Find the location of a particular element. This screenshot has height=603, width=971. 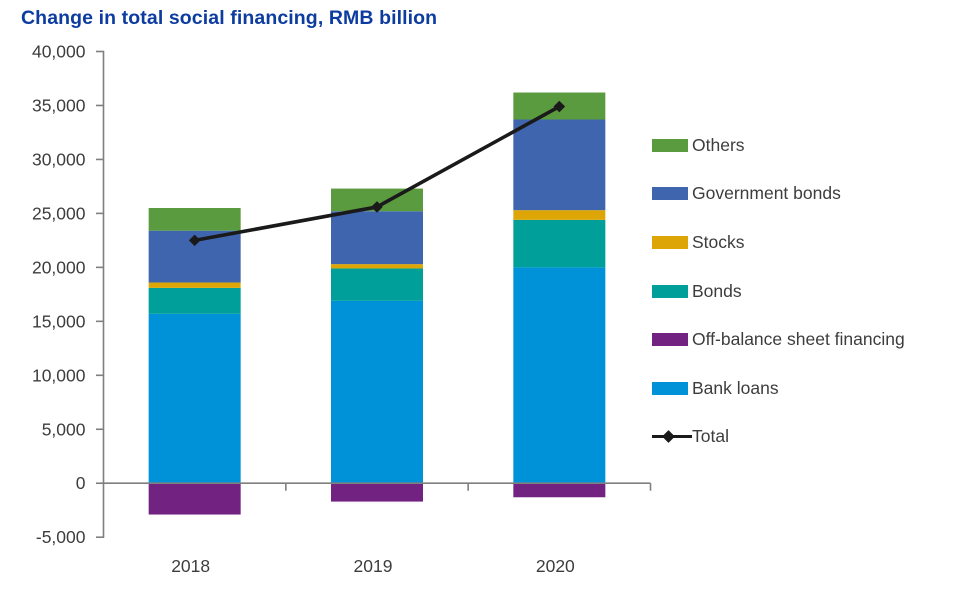

total-marker-2018 is located at coordinates (194, 240).